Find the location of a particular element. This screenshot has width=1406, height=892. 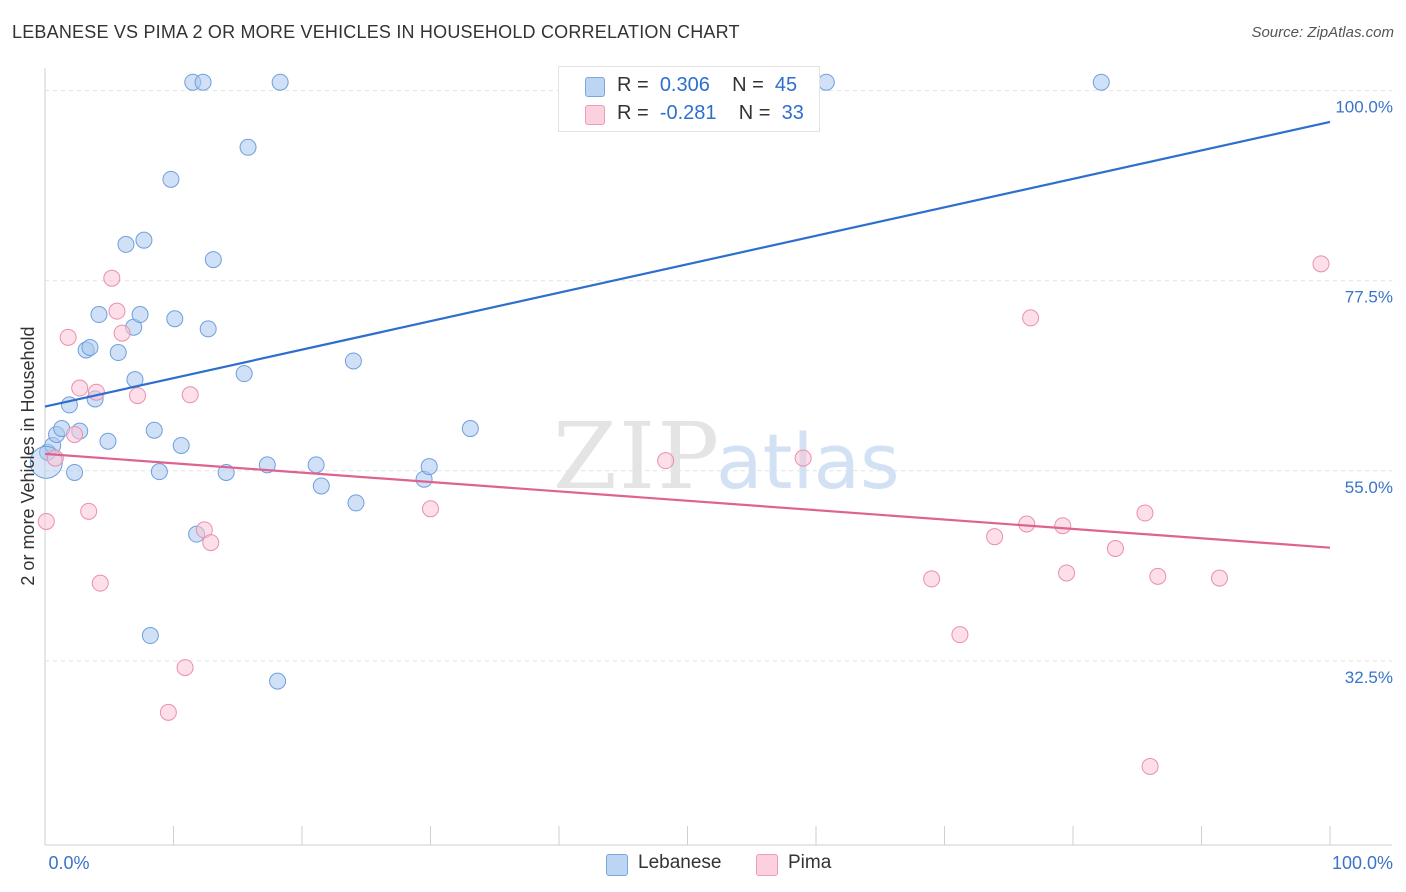

x-tick-label-min: 0.0% is located at coordinates (68, 863).